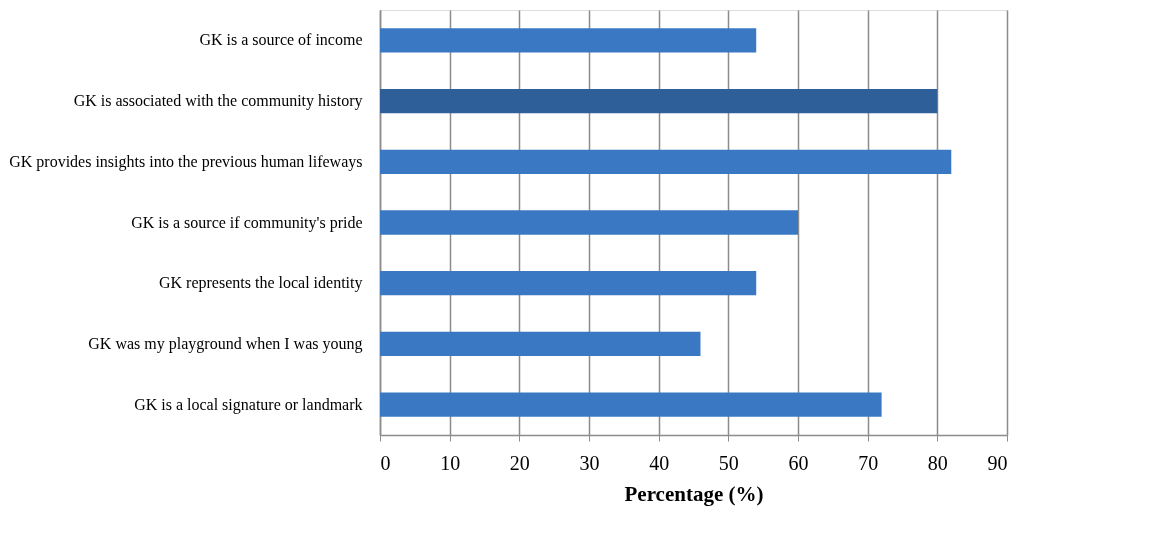 The width and height of the screenshot is (1153, 540). I want to click on y-tick-label: GK provides insights into the previous human lifeways, so click(186, 161).